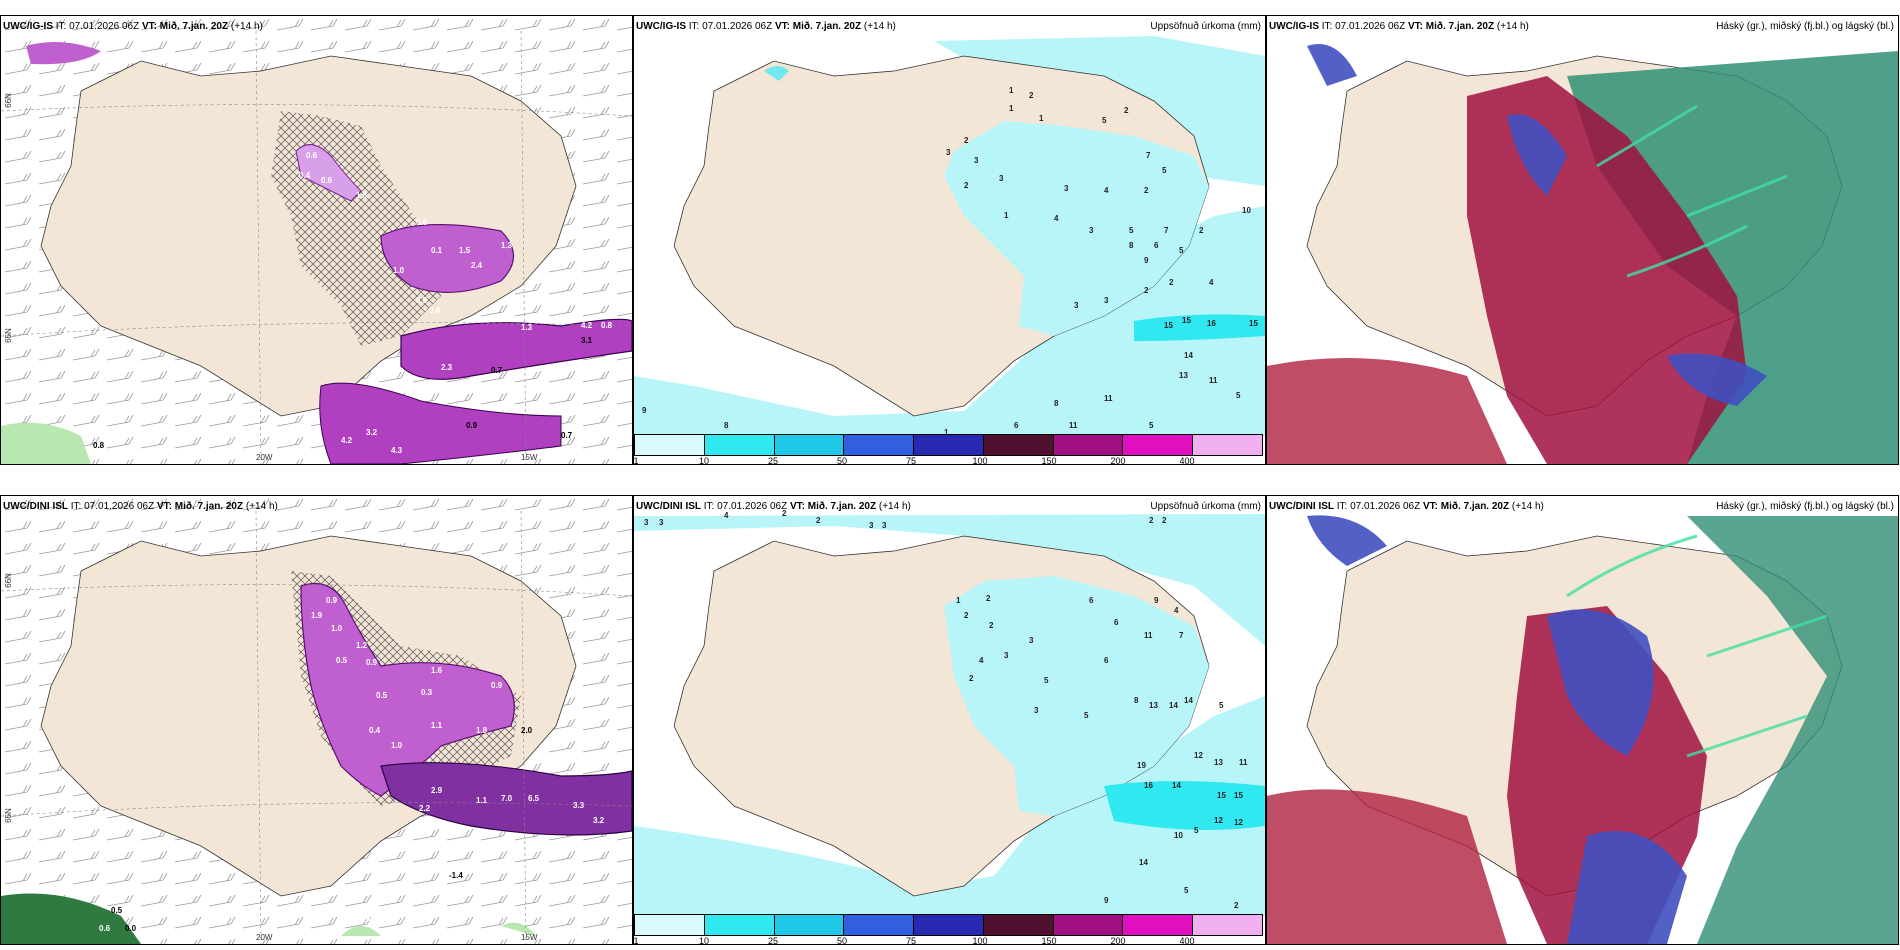 The height and width of the screenshot is (950, 1900). What do you see at coordinates (704, 940) in the screenshot?
I see `colorbar-tick: 10` at bounding box center [704, 940].